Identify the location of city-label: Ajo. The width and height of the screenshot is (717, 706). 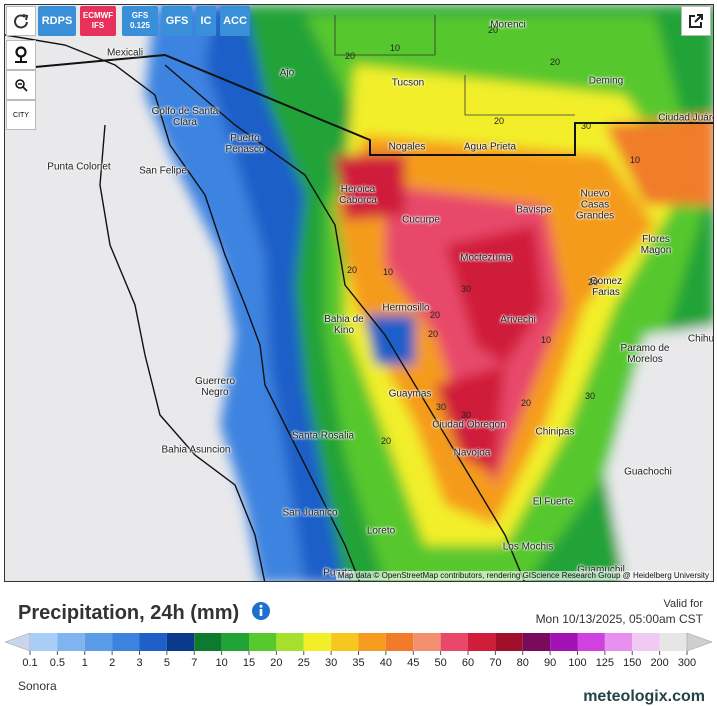
(287, 73).